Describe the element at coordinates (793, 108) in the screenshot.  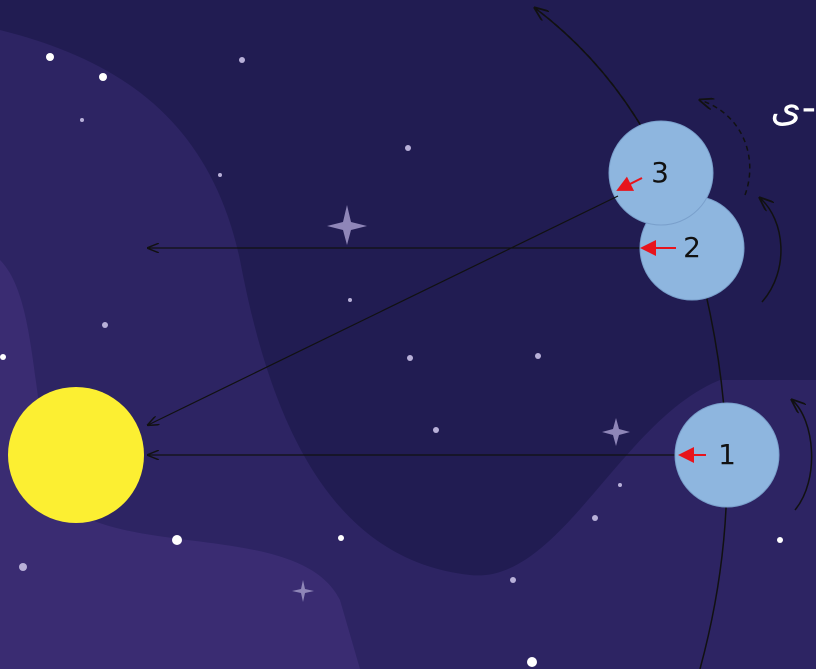
I see `caption: ی-` at that location.